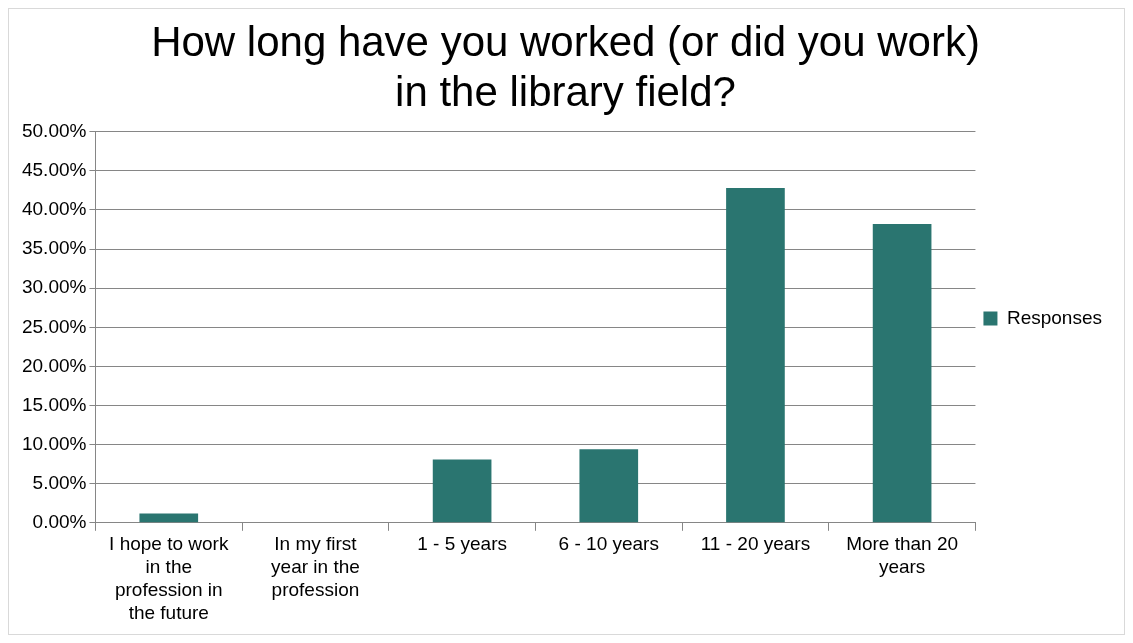 This screenshot has width=1133, height=643. Describe the element at coordinates (54, 170) in the screenshot. I see `y-tick-label: 45.00%` at that location.